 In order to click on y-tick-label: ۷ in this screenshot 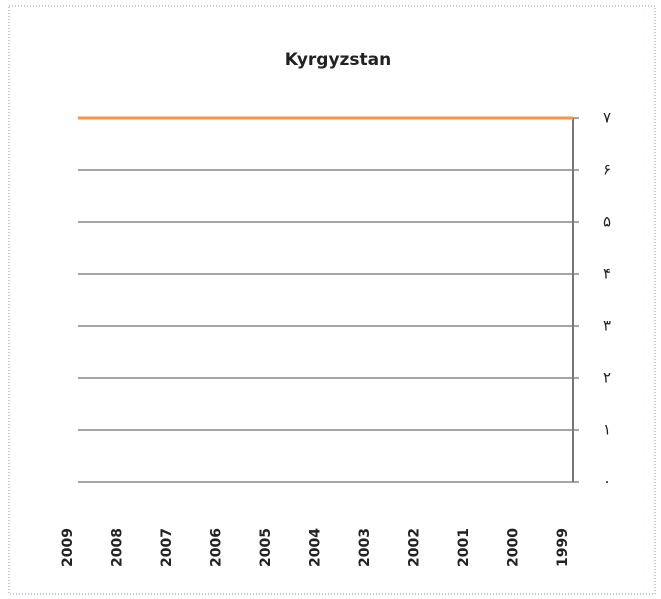, I will do `click(607, 118)`.